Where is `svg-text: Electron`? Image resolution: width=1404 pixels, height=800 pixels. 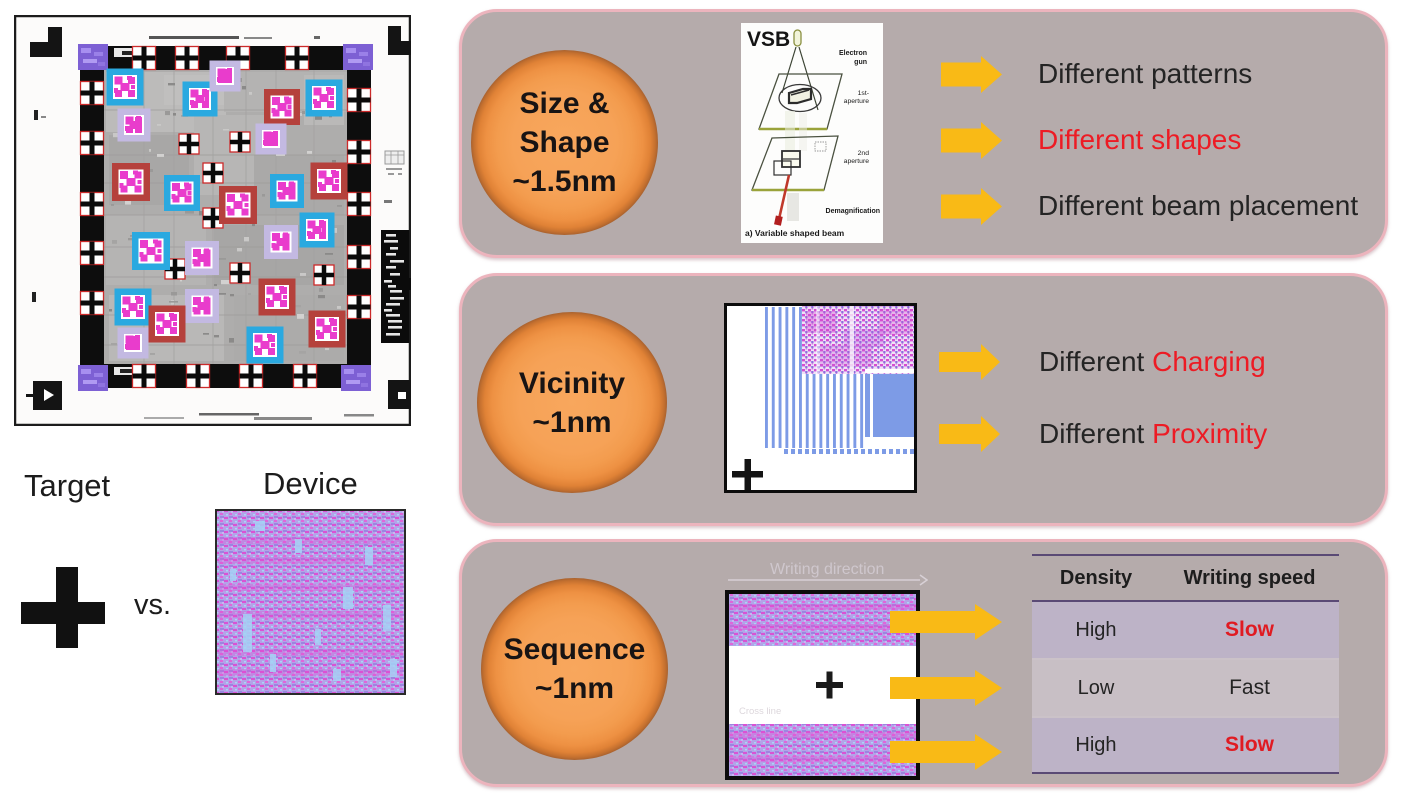
svg-text: Electron is located at coordinates (853, 53).